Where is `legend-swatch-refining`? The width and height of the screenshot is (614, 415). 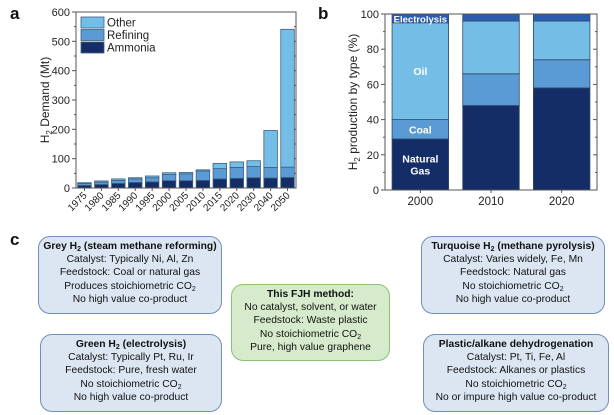 legend-swatch-refining is located at coordinates (92, 35).